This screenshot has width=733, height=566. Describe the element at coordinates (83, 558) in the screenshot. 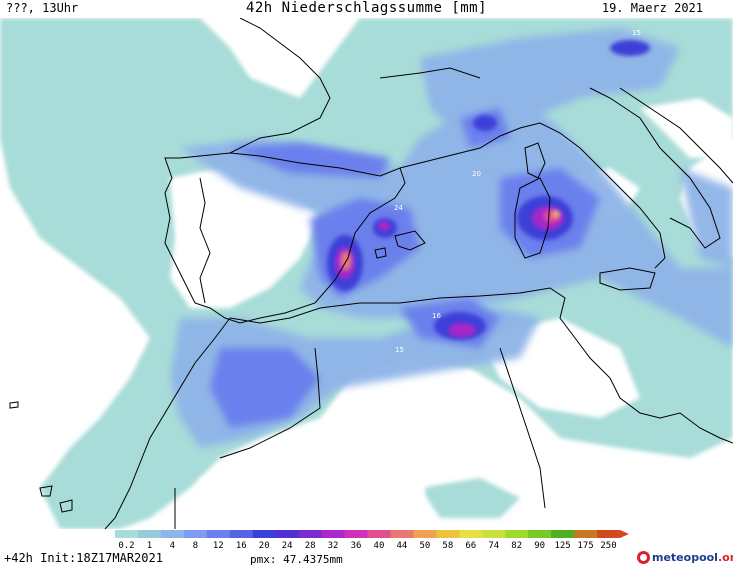

I see `forecast-init: +42h Init:18Z17MAR2021` at that location.